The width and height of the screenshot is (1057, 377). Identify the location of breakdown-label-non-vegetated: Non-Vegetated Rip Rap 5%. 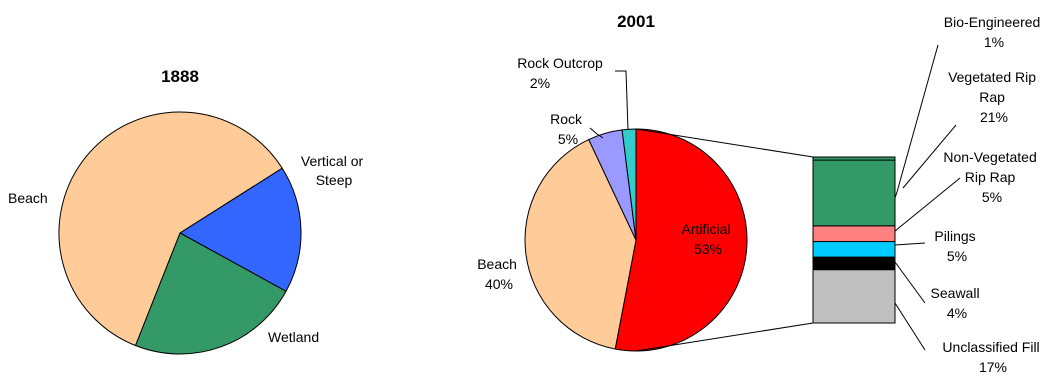
(991, 177).